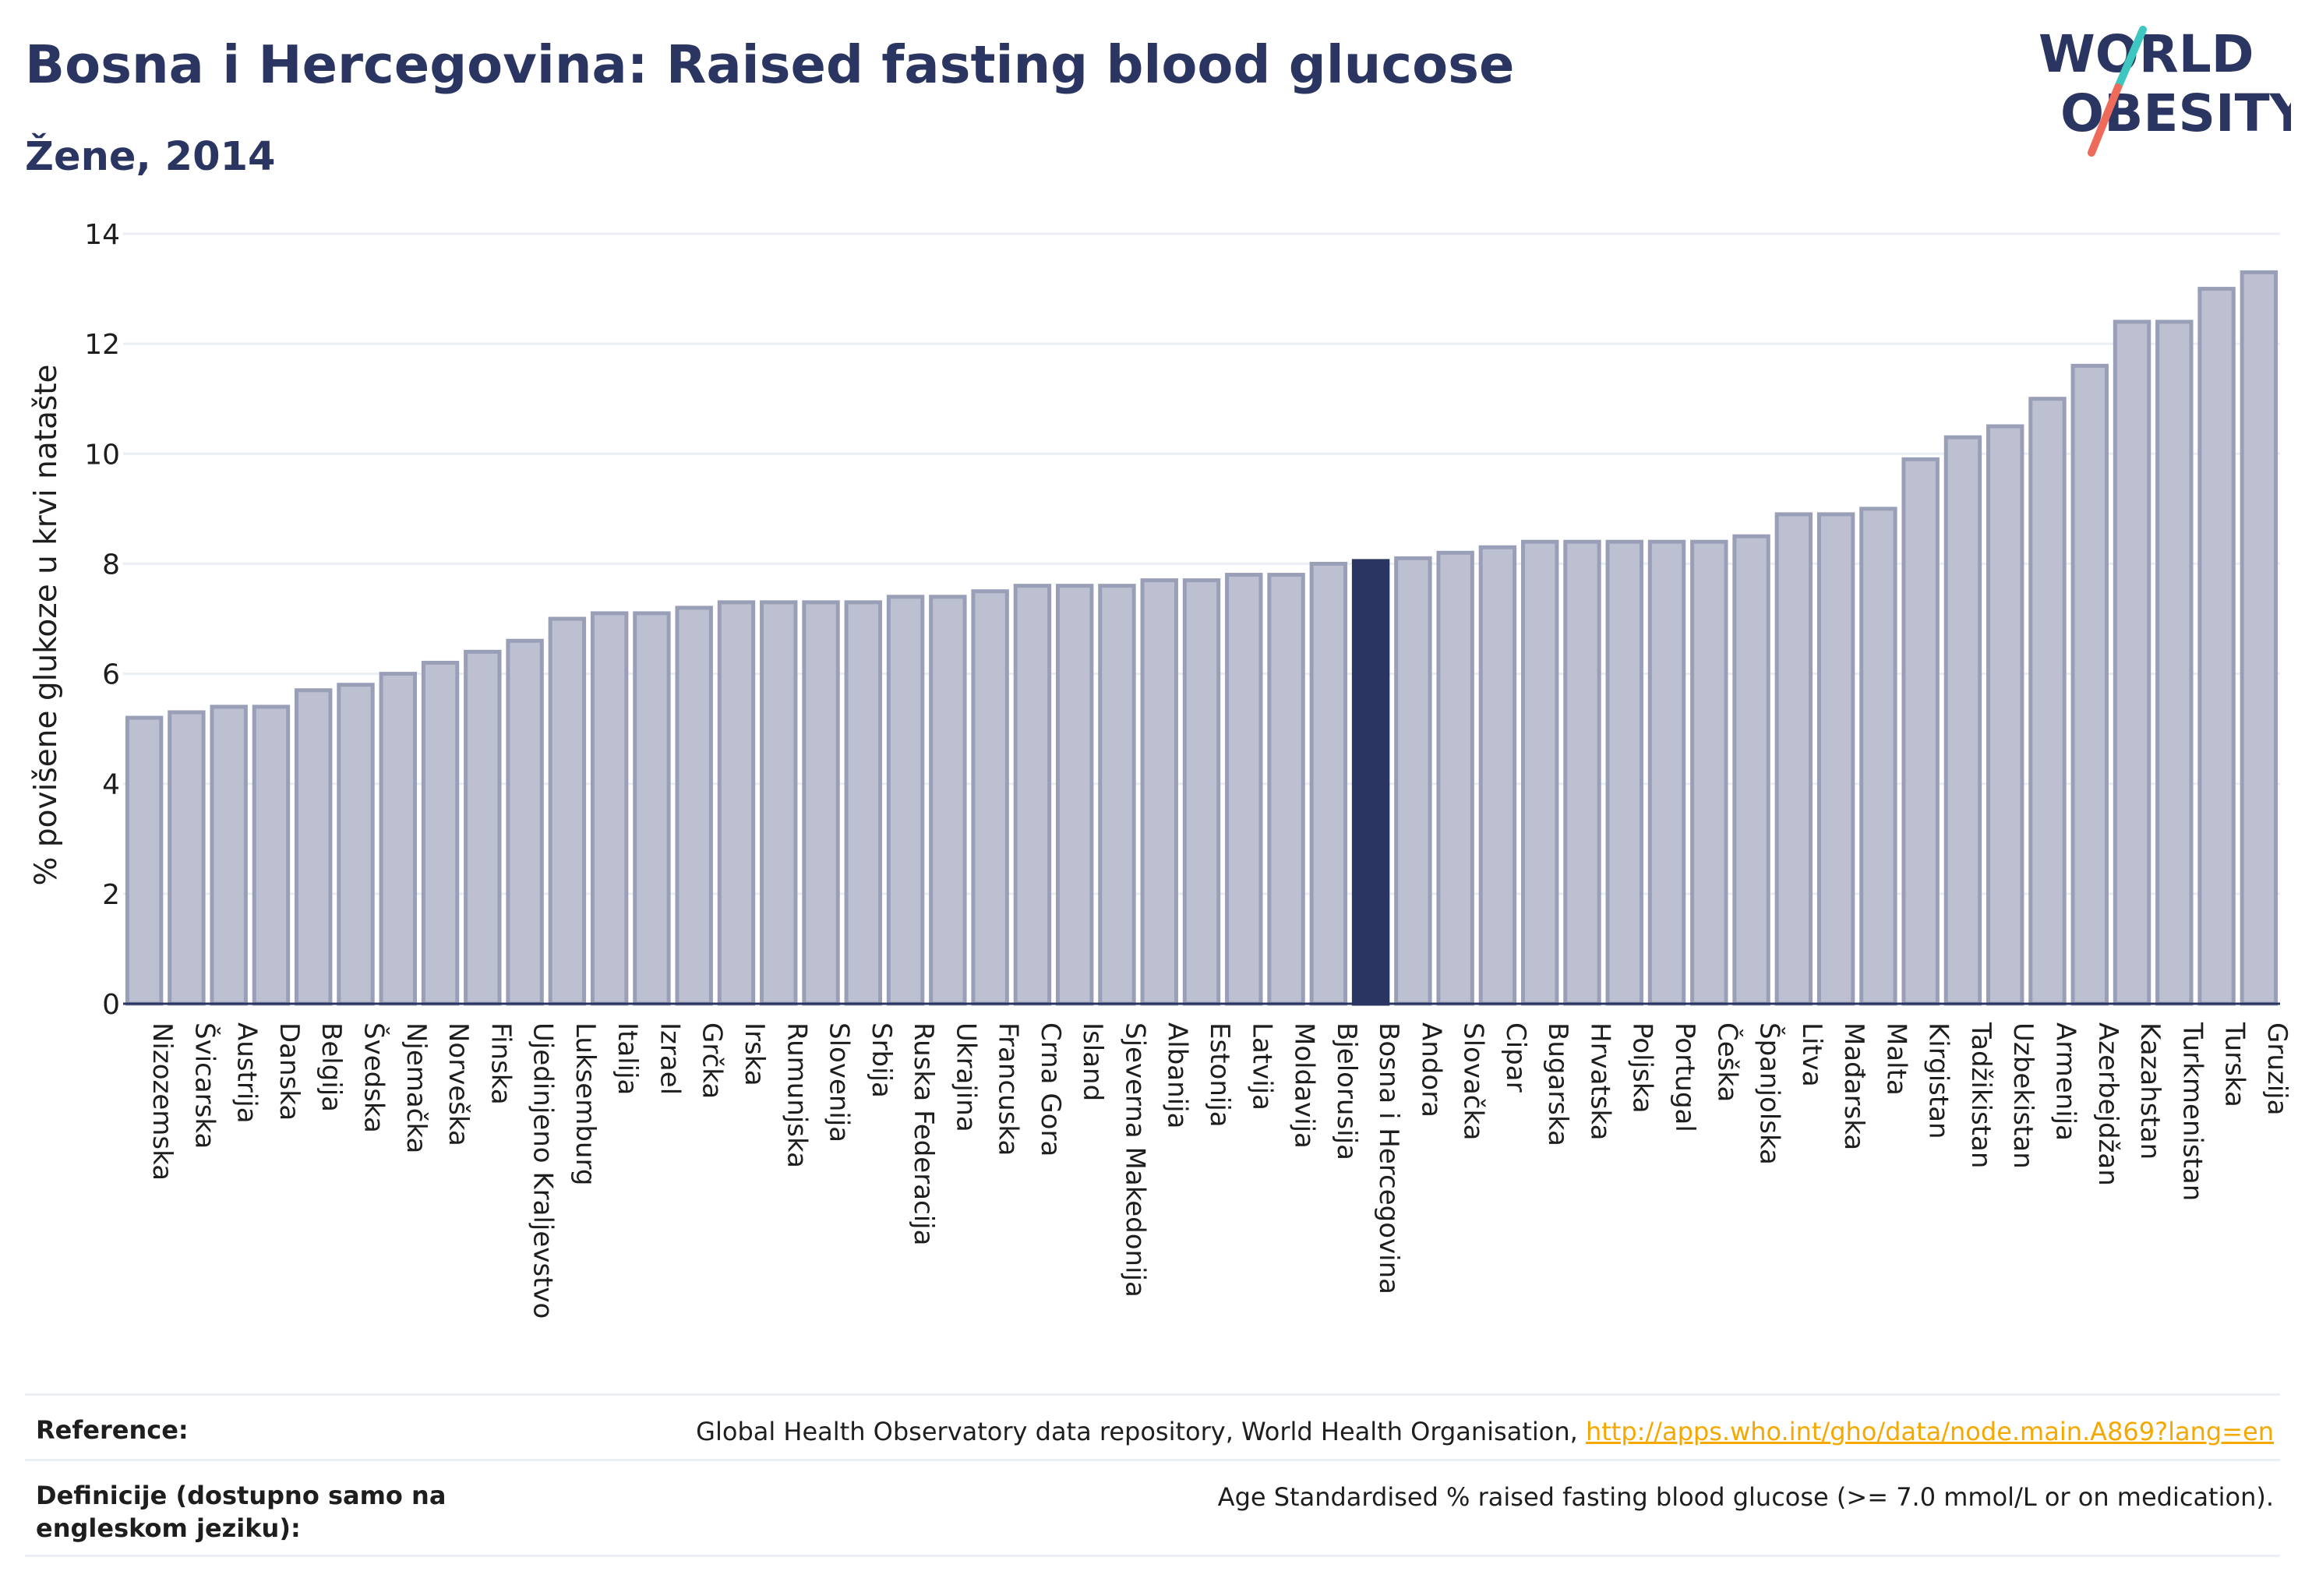  What do you see at coordinates (1152, 1394) in the screenshot?
I see `footer-divider-top` at bounding box center [1152, 1394].